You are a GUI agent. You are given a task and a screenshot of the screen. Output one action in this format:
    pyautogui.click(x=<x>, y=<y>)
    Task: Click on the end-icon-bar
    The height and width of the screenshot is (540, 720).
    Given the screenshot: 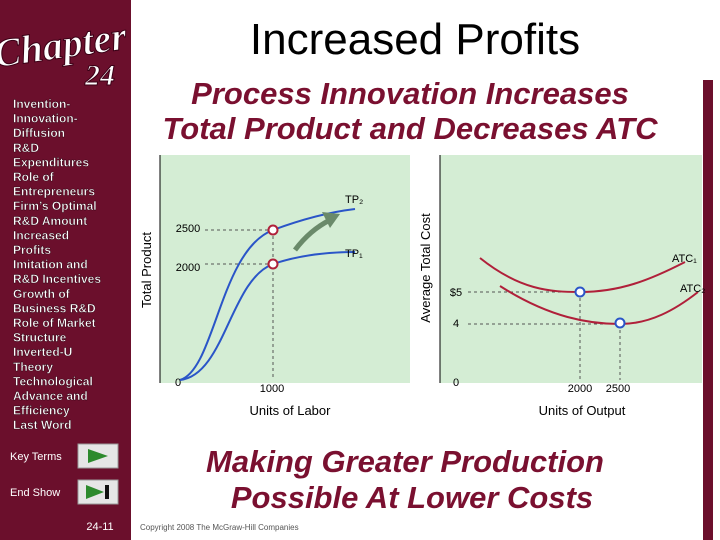 What is the action you would take?
    pyautogui.click(x=107, y=492)
    